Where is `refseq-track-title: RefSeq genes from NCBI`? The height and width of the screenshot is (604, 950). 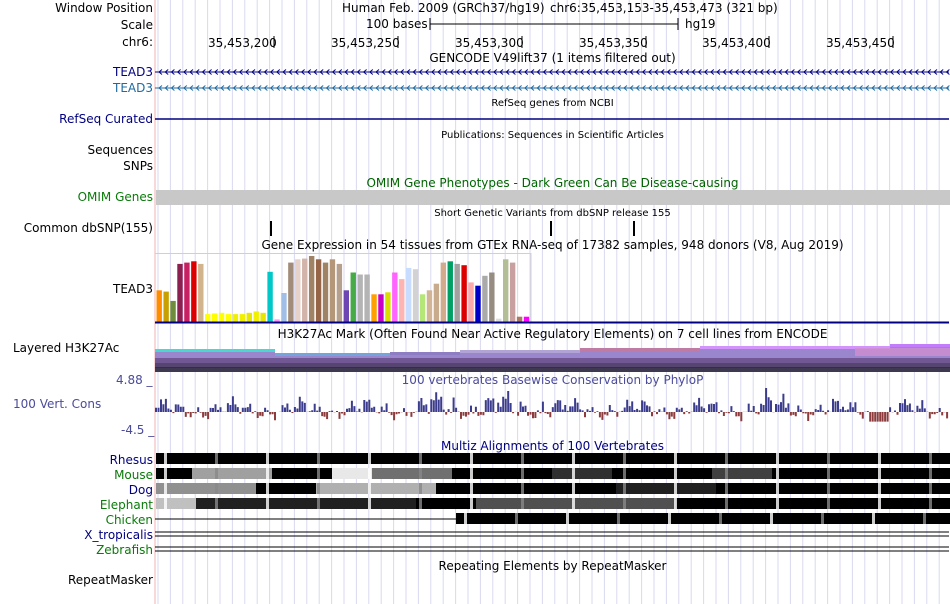
refseq-track-title: RefSeq genes from NCBI is located at coordinates (552, 103).